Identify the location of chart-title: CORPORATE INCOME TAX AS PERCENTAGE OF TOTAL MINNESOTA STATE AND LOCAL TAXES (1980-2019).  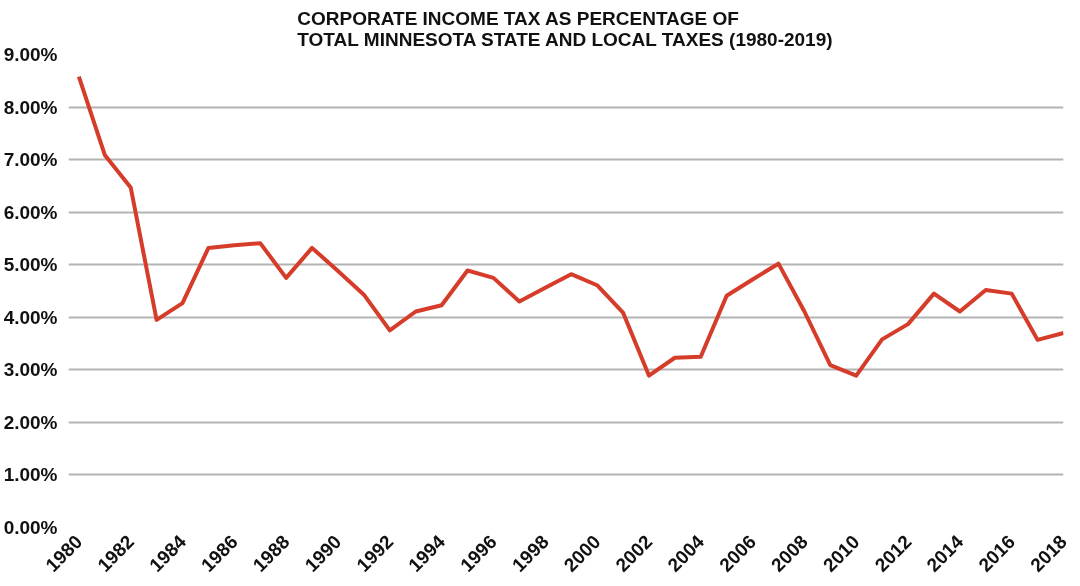
(565, 28).